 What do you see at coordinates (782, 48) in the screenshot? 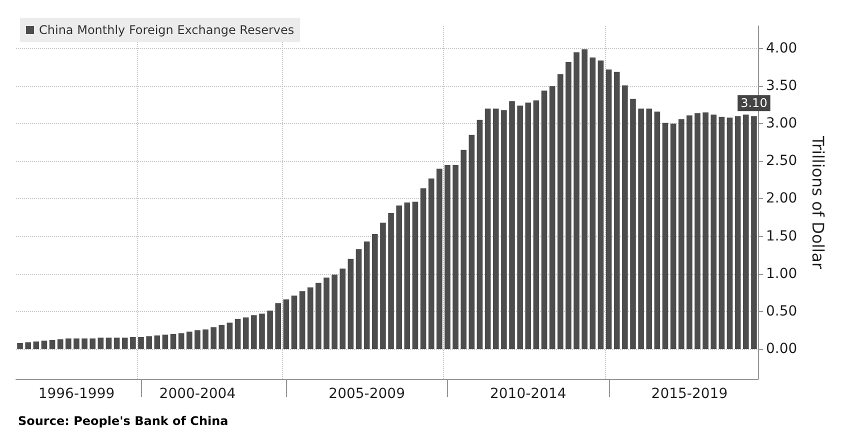
I see `y-tick-label: 4.00` at bounding box center [782, 48].